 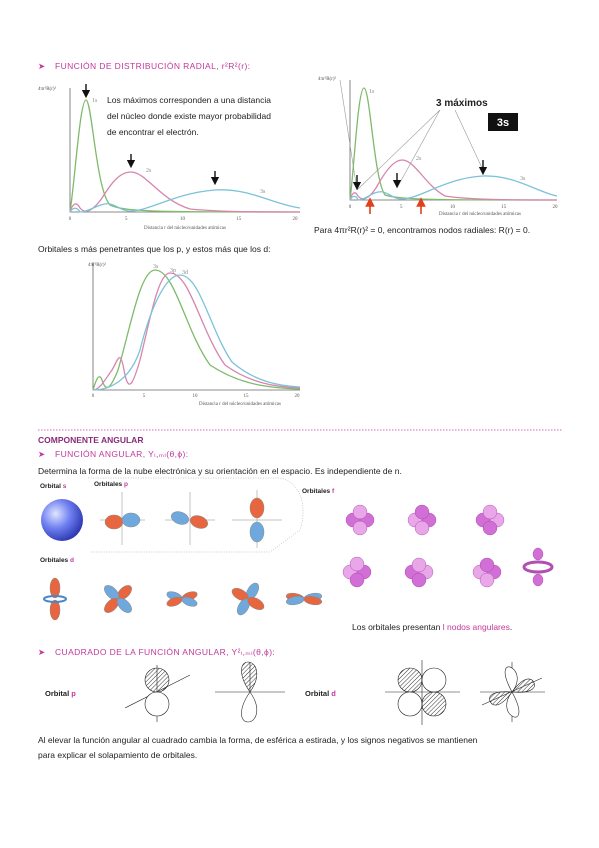 I want to click on curve-3d, so click(x=196, y=332).